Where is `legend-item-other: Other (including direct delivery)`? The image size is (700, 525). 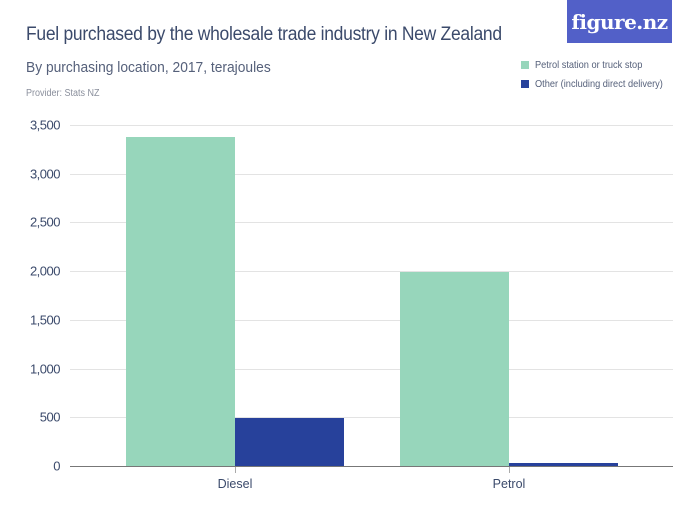
legend-item-other: Other (including direct delivery) is located at coordinates (600, 83).